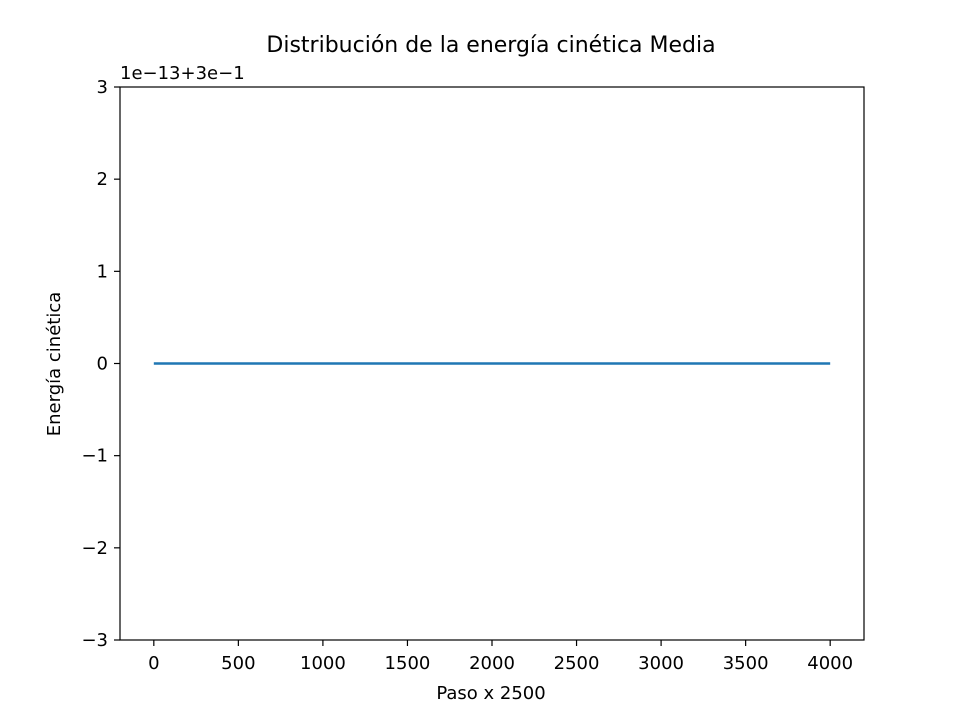 This screenshot has height=720, width=960. Describe the element at coordinates (577, 663) in the screenshot. I see `x-tick-label: 2500` at that location.